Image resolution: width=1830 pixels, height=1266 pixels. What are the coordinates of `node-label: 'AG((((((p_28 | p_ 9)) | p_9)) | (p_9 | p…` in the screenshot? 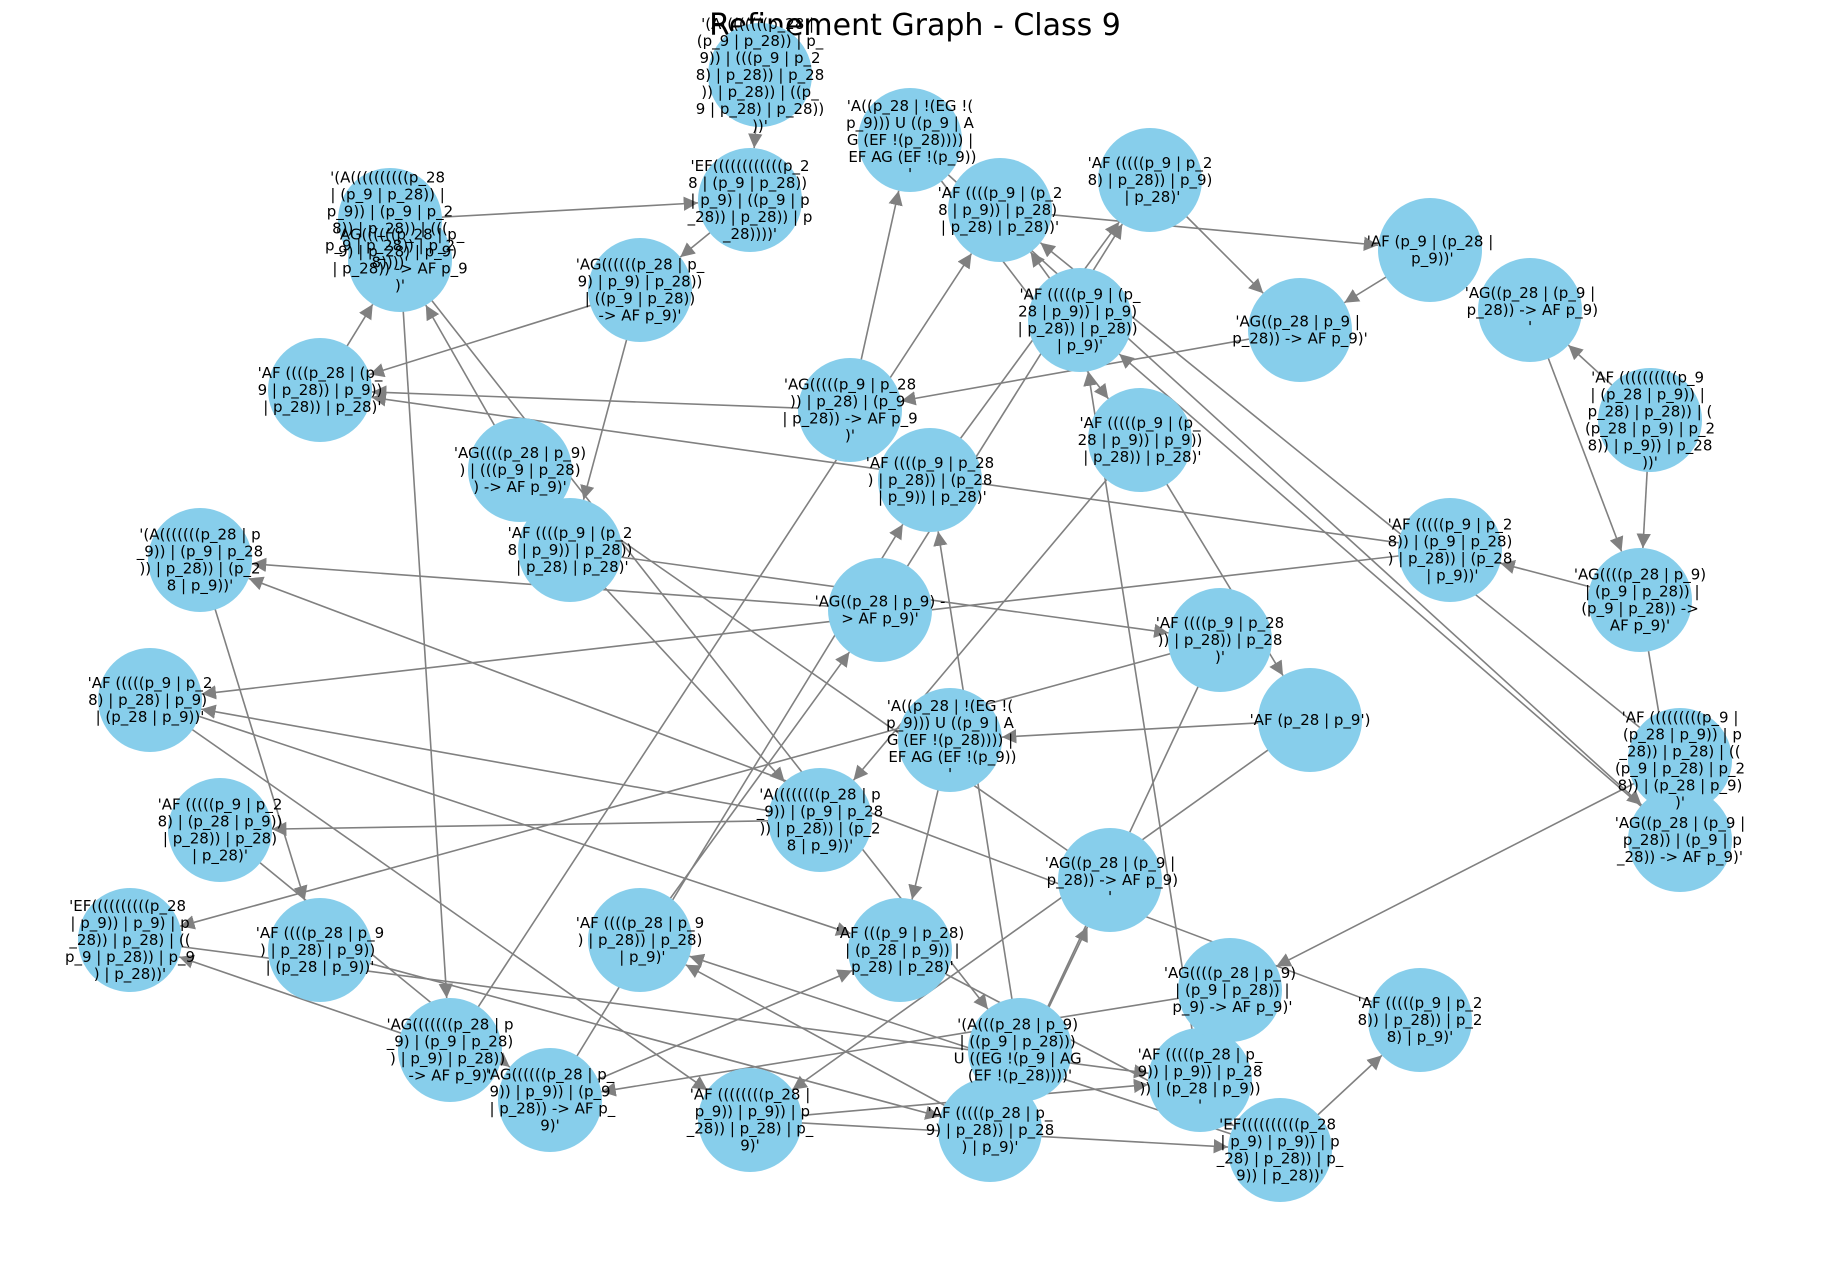 It's located at (550, 1100).